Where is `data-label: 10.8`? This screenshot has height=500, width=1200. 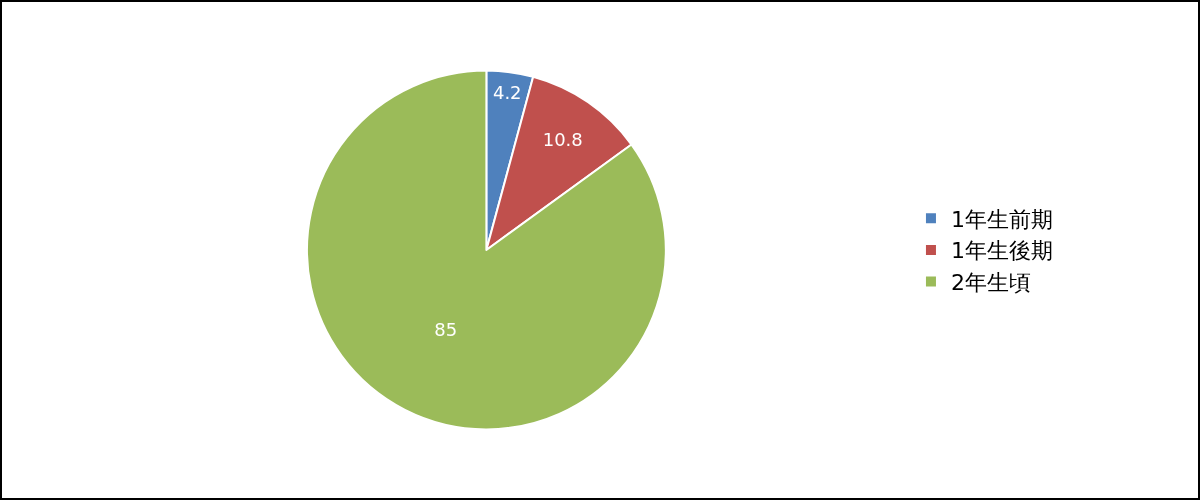 data-label: 10.8 is located at coordinates (562, 139).